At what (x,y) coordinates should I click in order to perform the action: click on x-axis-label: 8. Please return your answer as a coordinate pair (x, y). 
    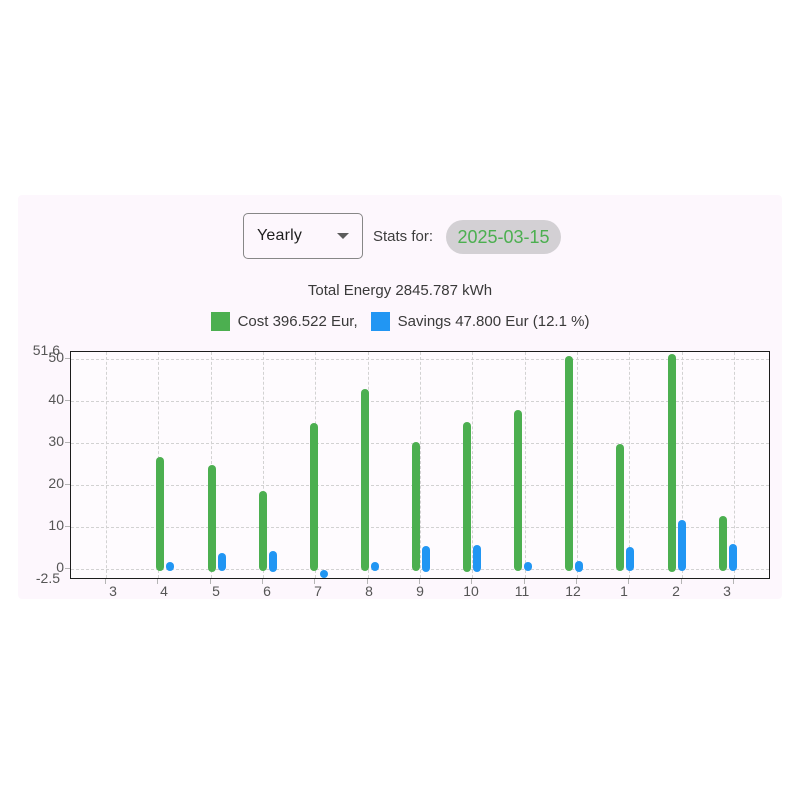
    Looking at the image, I should click on (369, 591).